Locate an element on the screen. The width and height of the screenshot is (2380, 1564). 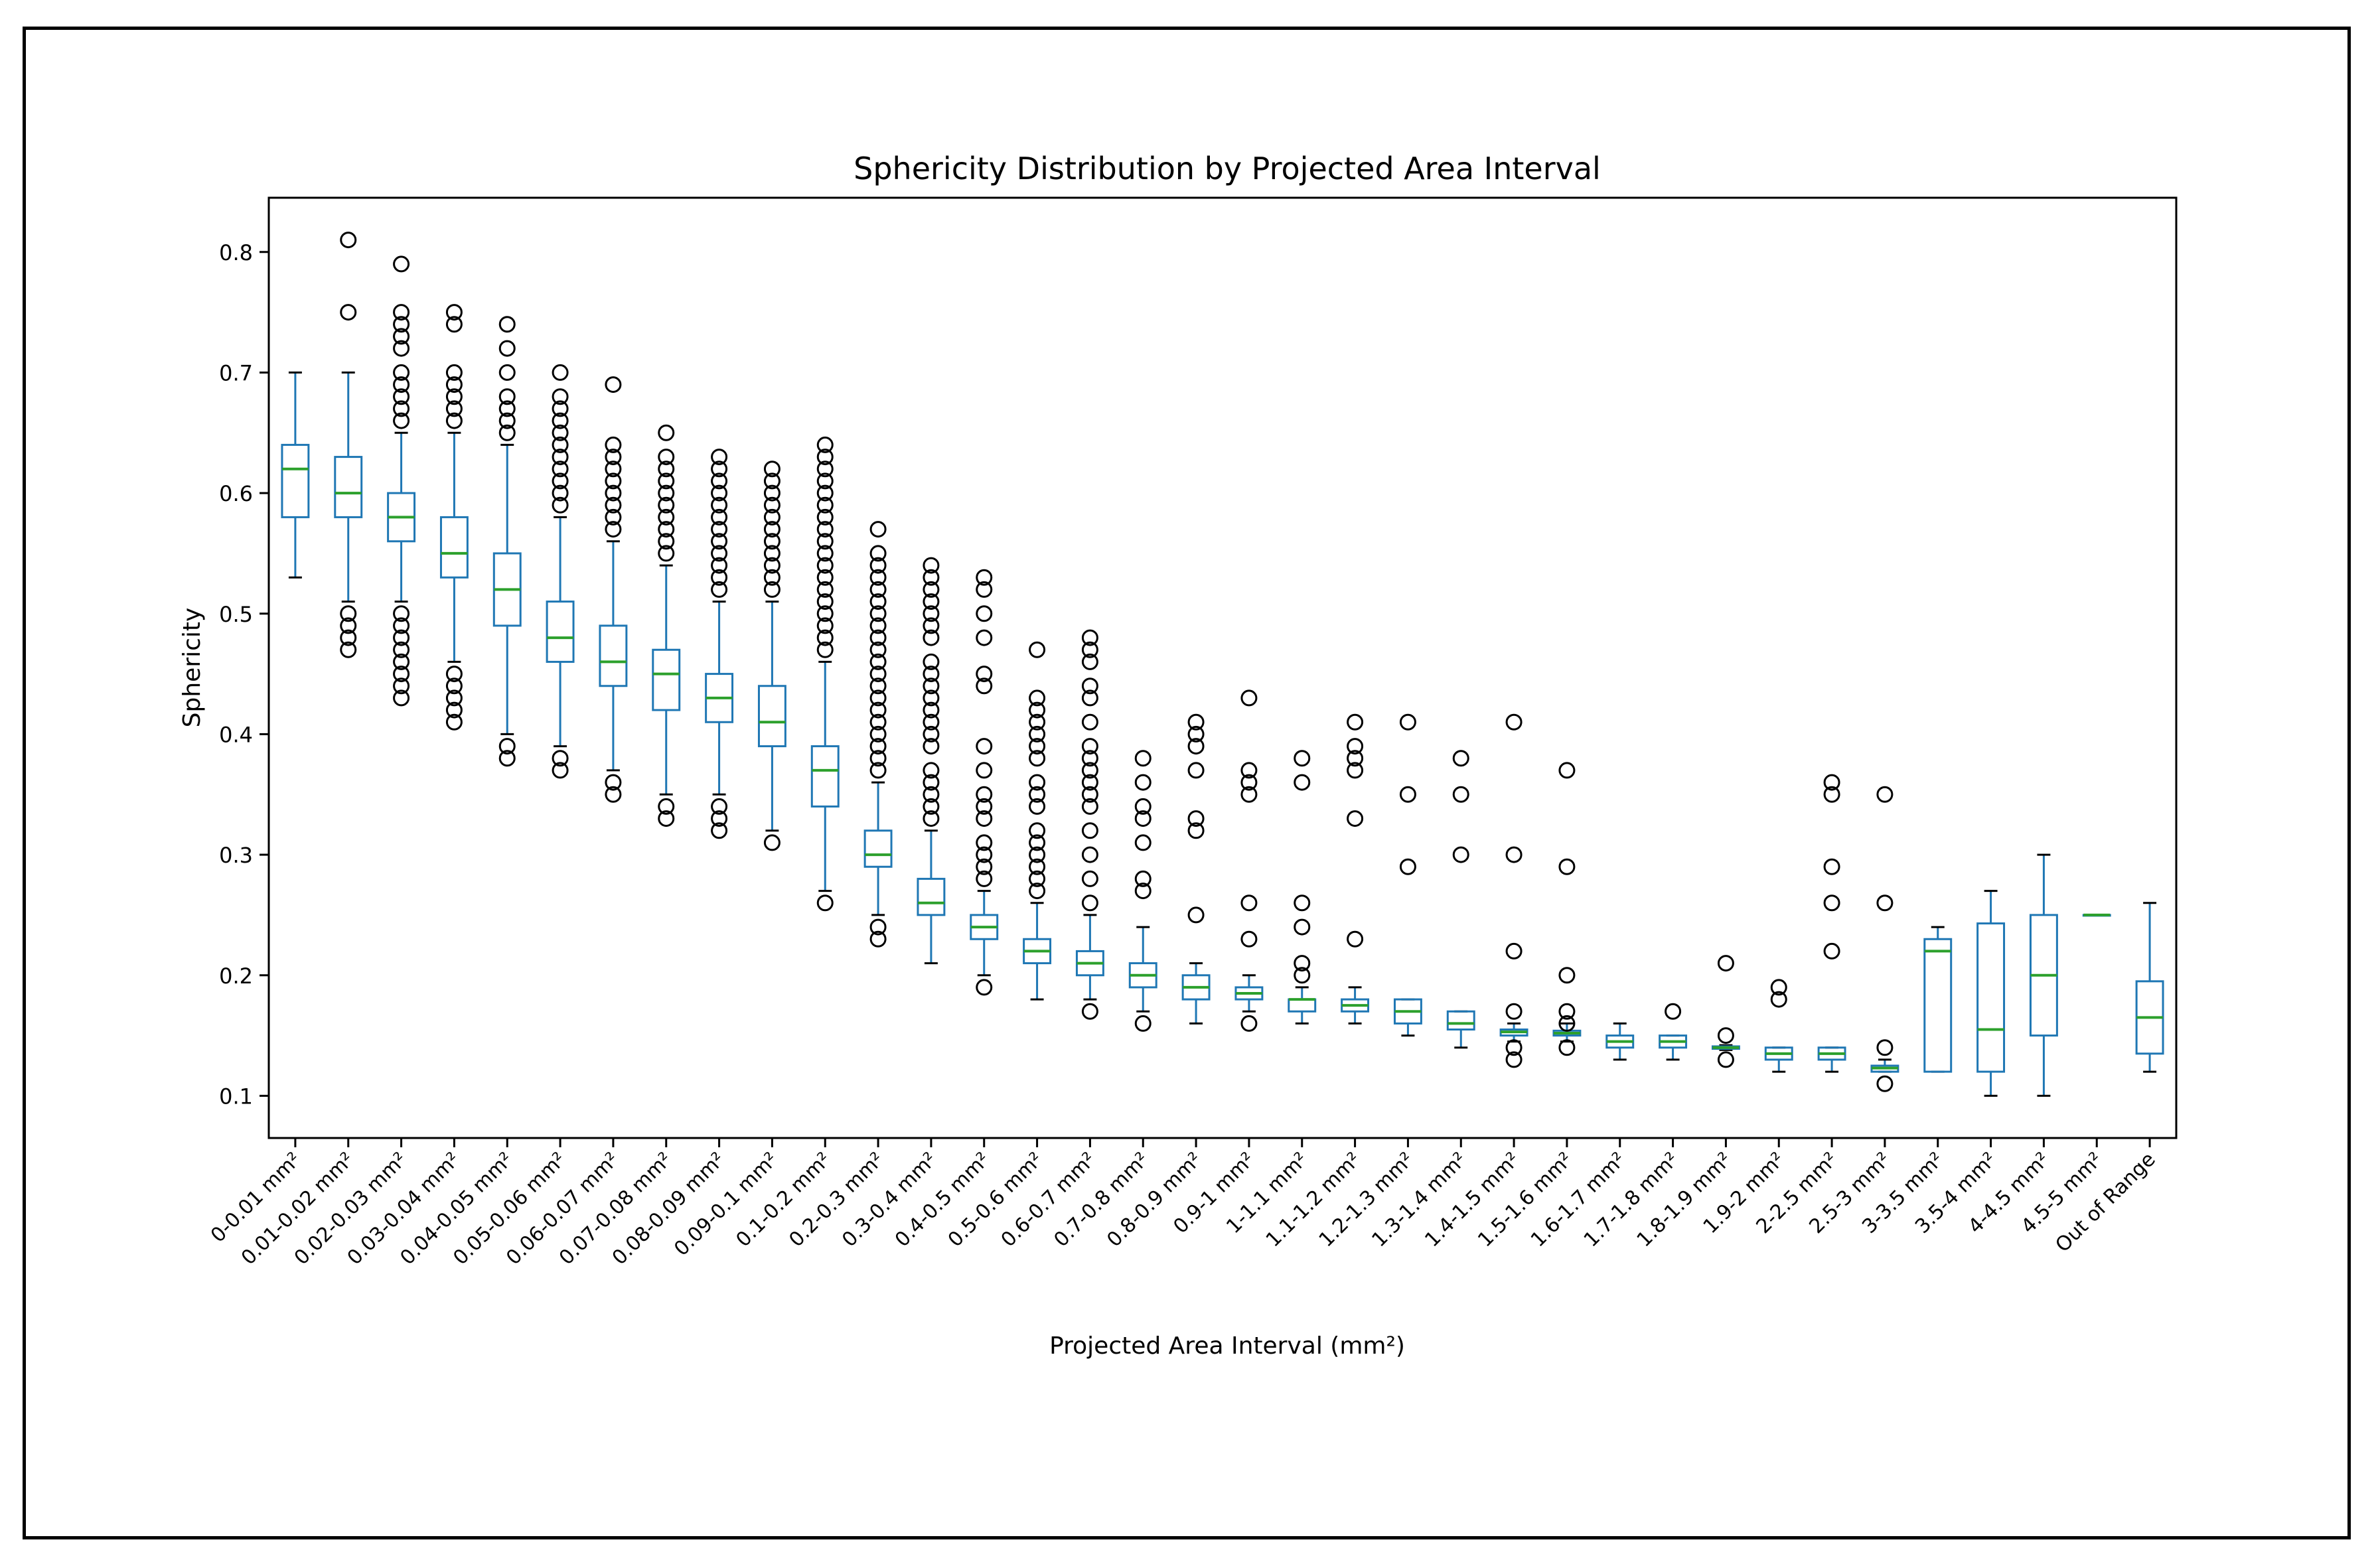
y-tick-label: 0.7 is located at coordinates (236, 373).